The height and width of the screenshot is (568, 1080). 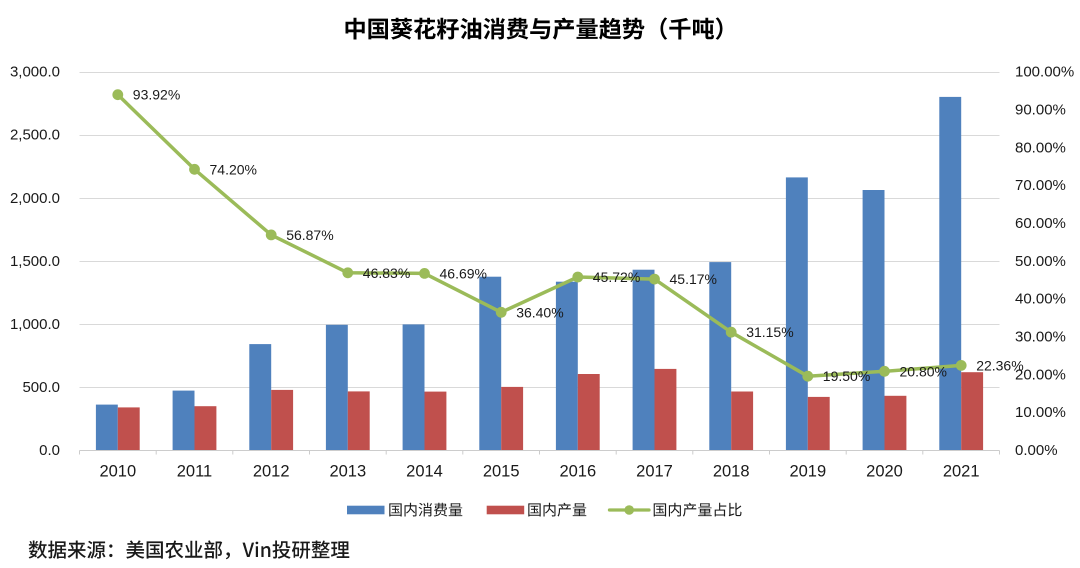 What do you see at coordinates (1040, 147) in the screenshot?
I see `svg-text: 80.00%` at bounding box center [1040, 147].